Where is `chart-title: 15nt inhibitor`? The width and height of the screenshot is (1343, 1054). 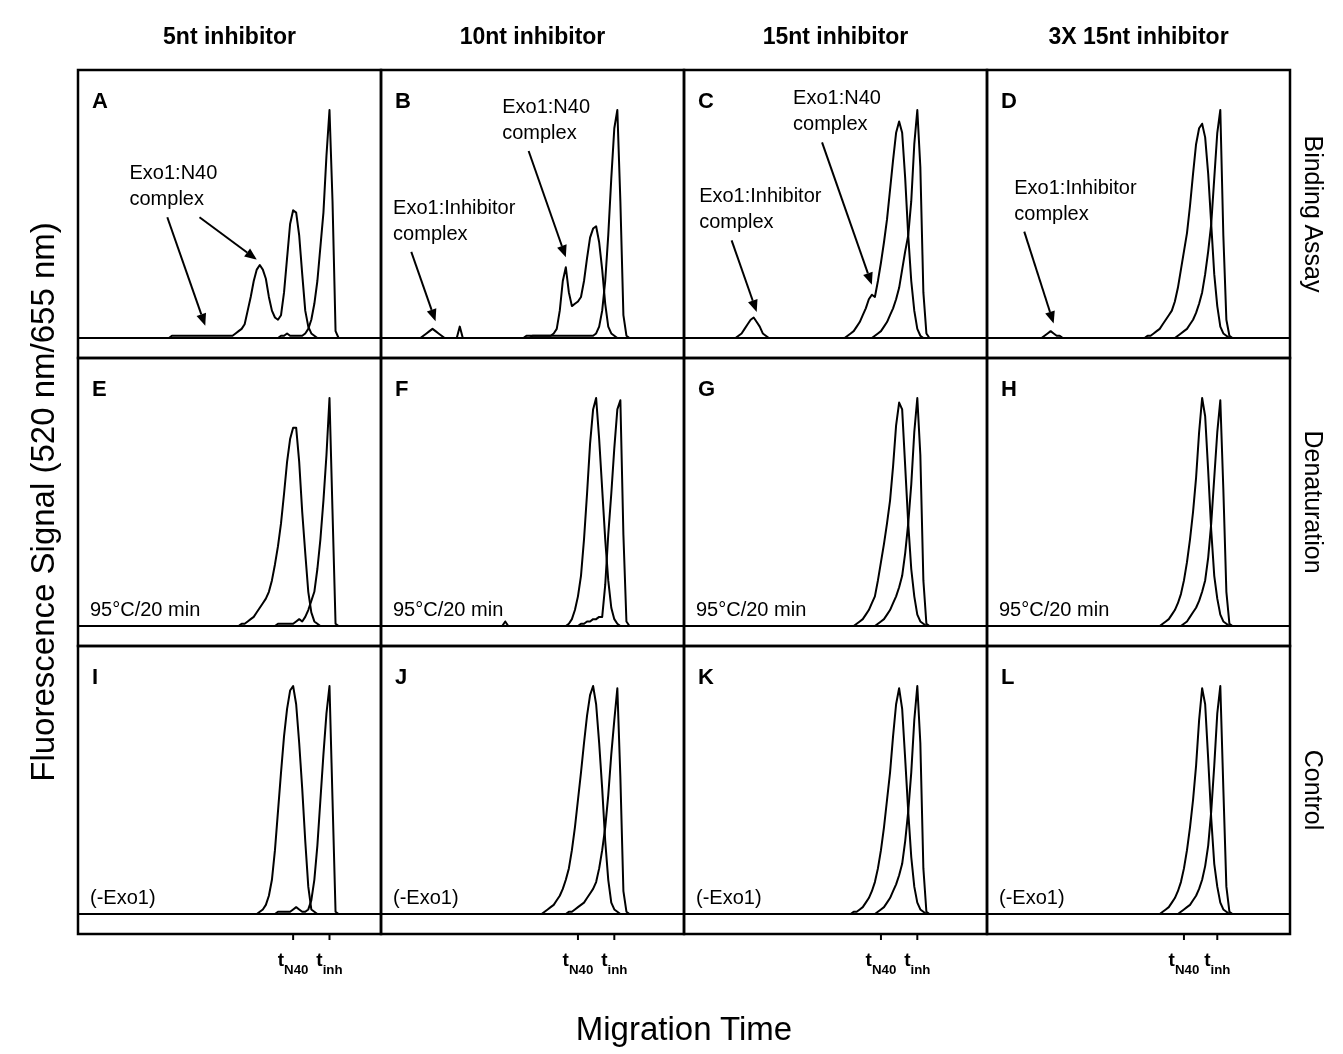 chart-title: 15nt inhibitor is located at coordinates (835, 36).